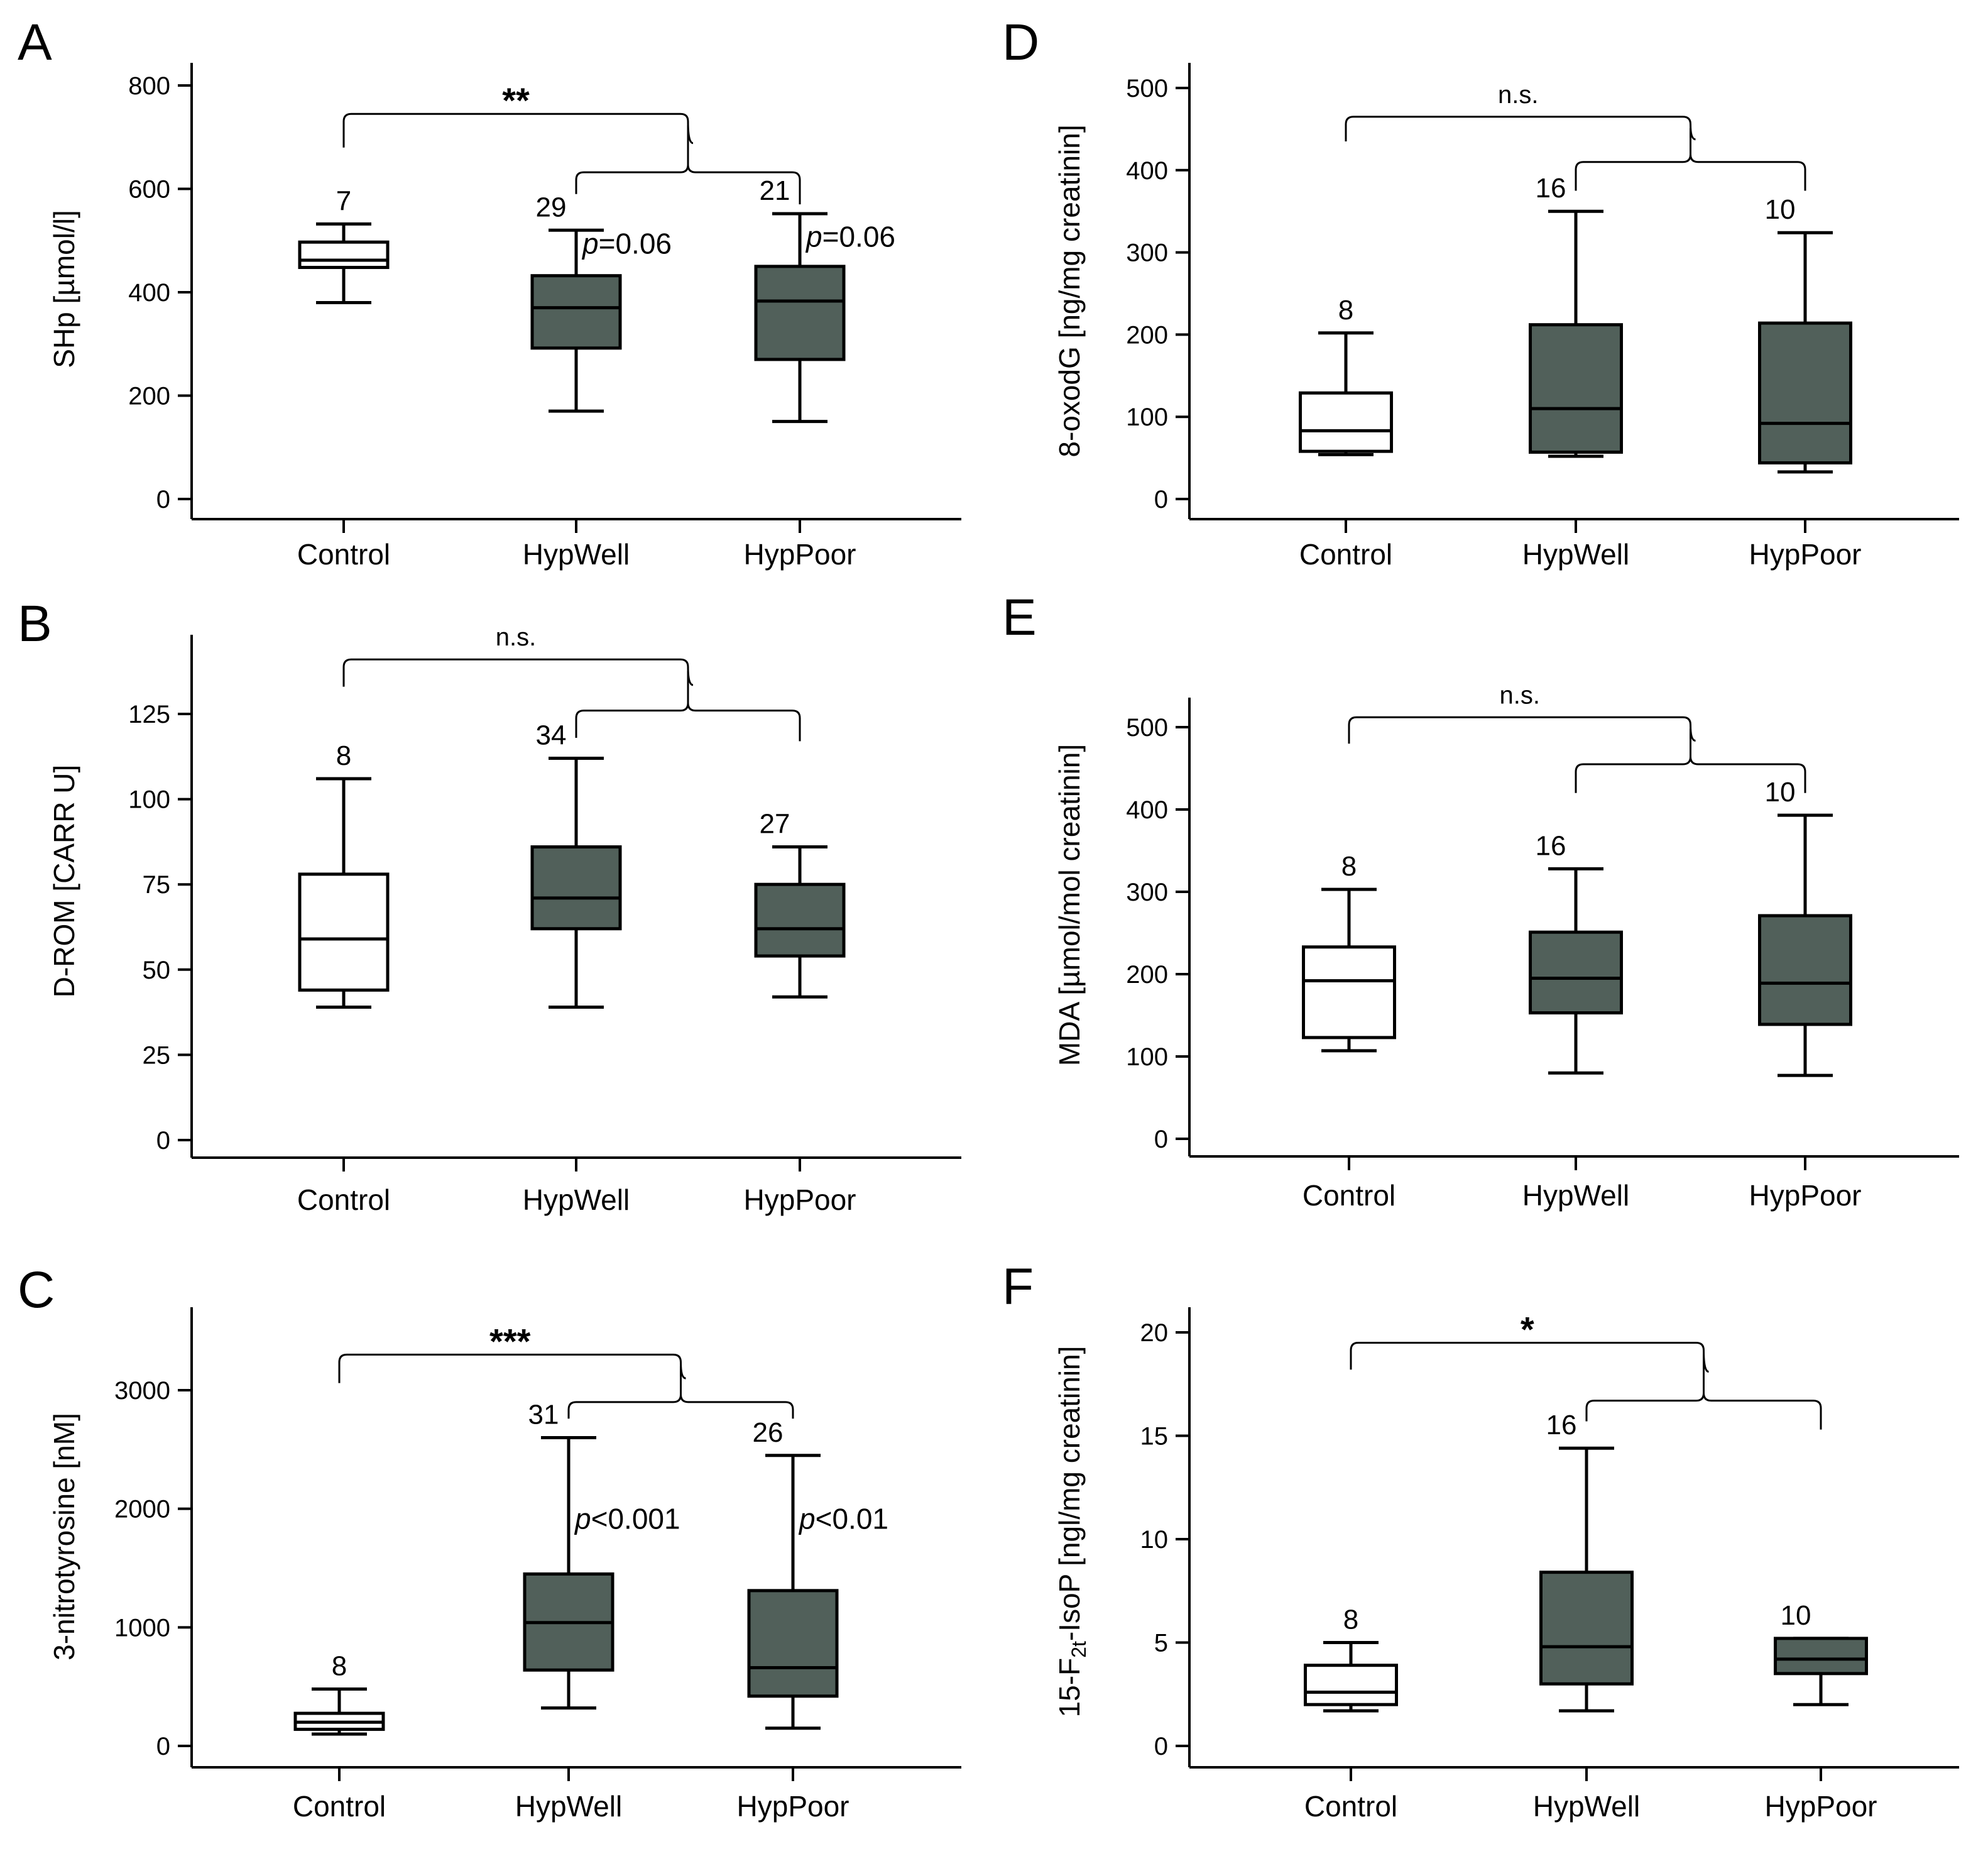 This screenshot has height=1849, width=1988. Describe the element at coordinates (142, 1510) in the screenshot. I see `y-tick-label: 2000` at that location.